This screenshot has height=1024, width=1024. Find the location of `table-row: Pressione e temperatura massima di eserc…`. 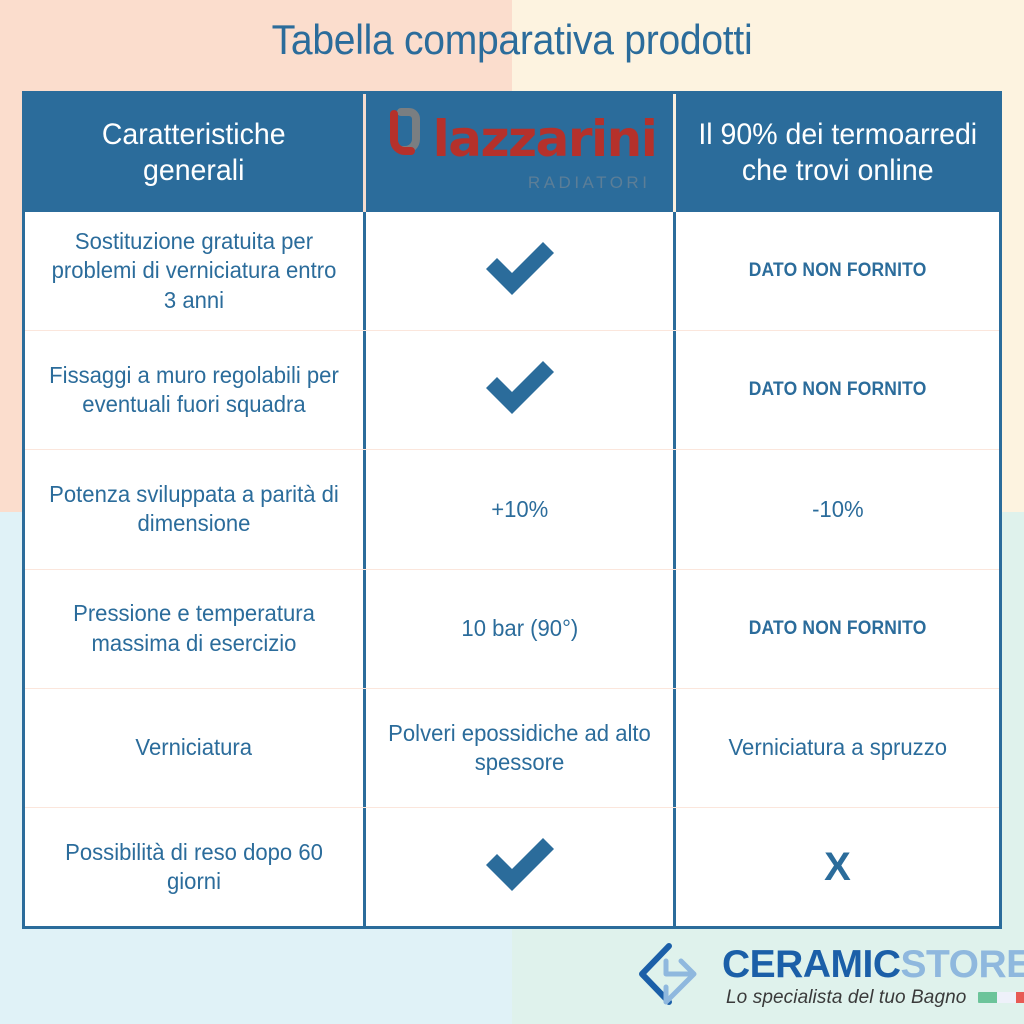

table-row: Pressione e temperatura massima di eserc… is located at coordinates (512, 629).